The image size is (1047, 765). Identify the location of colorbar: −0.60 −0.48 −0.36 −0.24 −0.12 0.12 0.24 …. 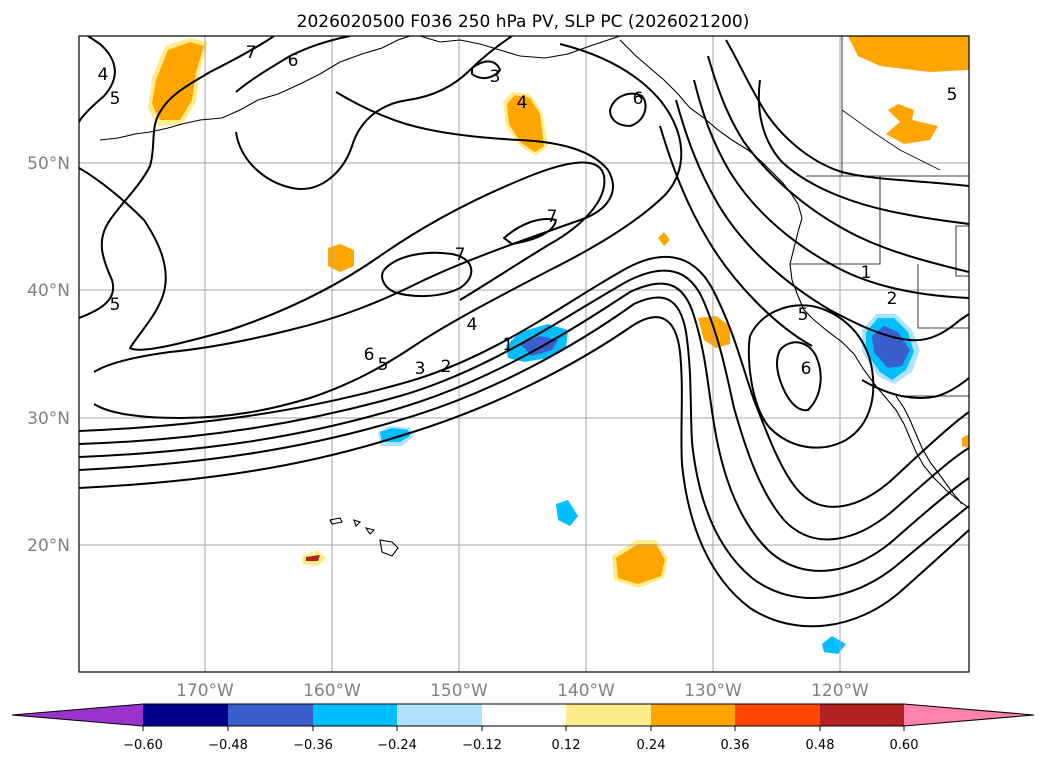
(523, 728).